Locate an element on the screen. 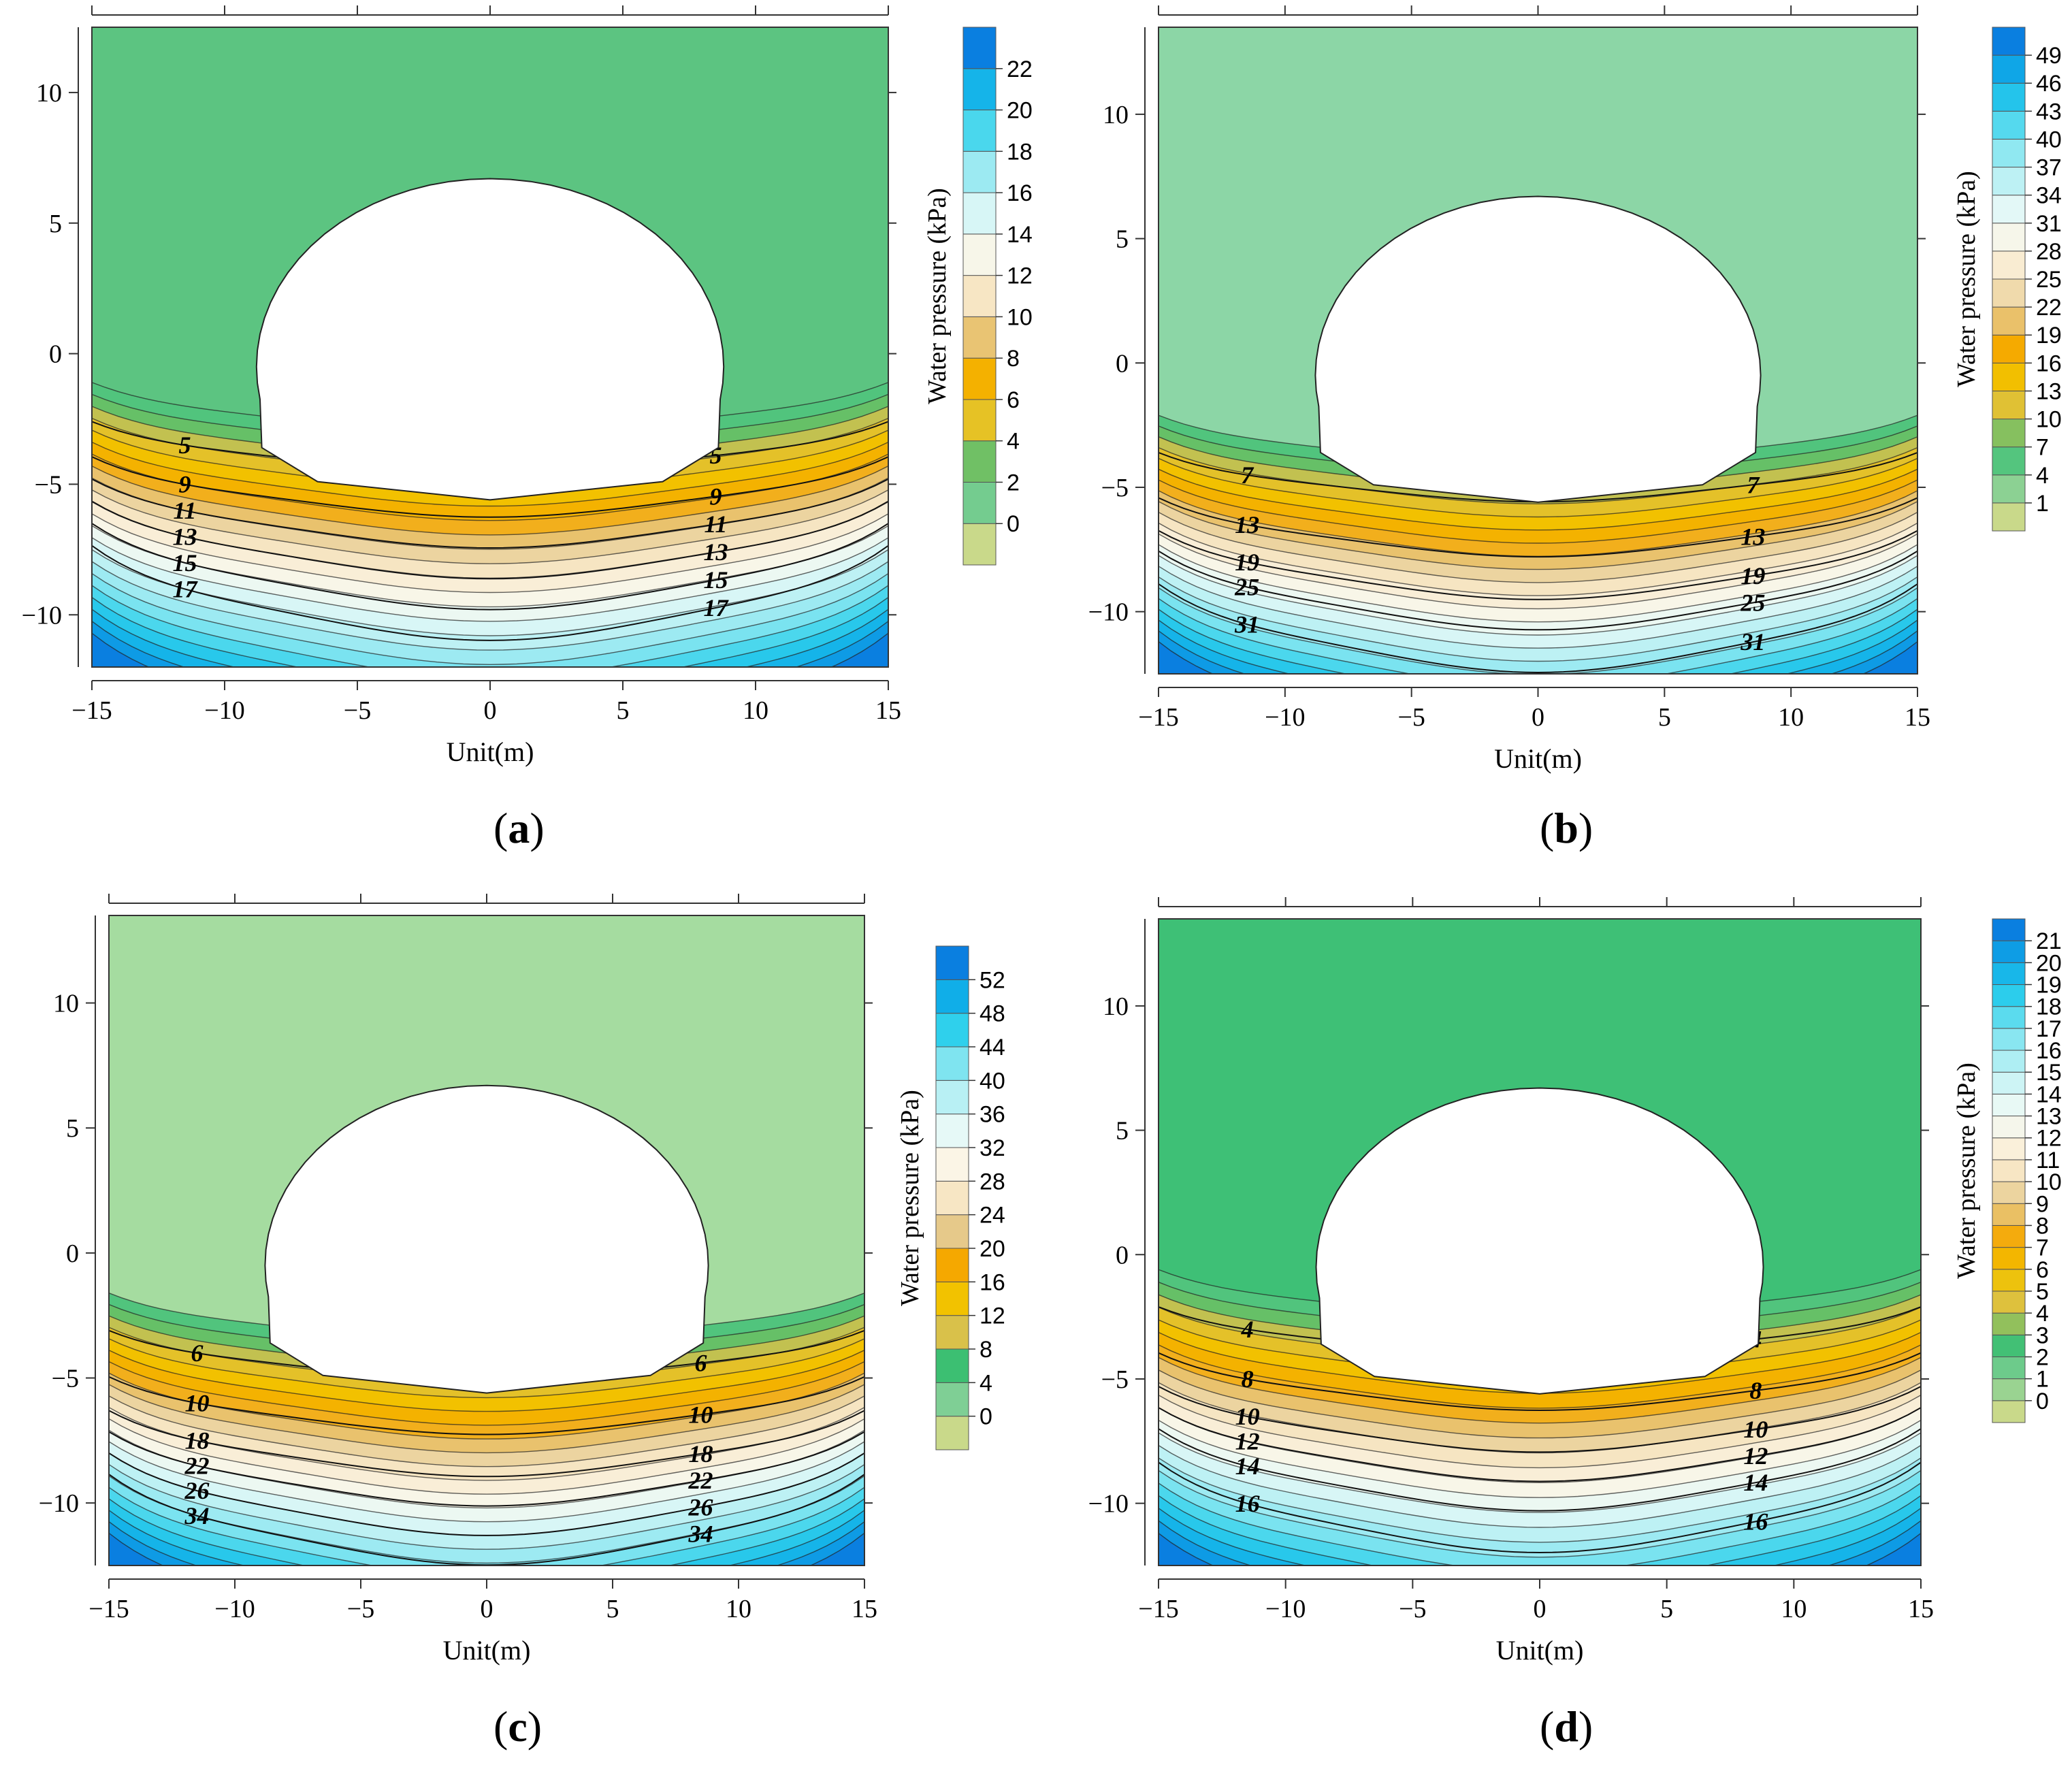  colorbar-tick-label: 40 is located at coordinates (2049, 139).